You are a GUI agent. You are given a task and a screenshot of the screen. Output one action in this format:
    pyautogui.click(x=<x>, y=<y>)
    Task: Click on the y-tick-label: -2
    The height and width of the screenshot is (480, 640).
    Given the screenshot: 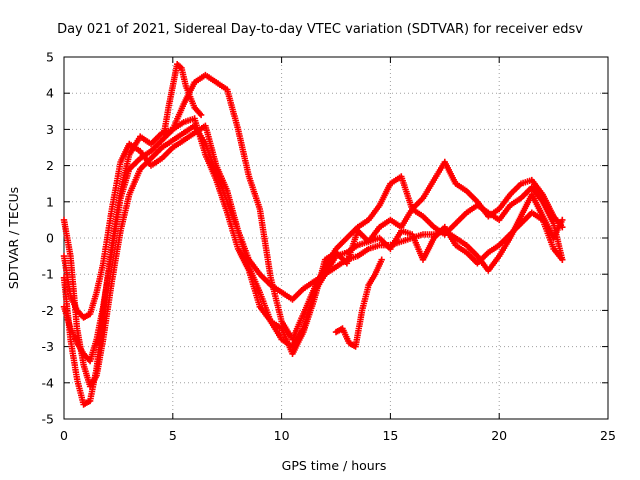 What is the action you would take?
    pyautogui.click(x=48, y=310)
    